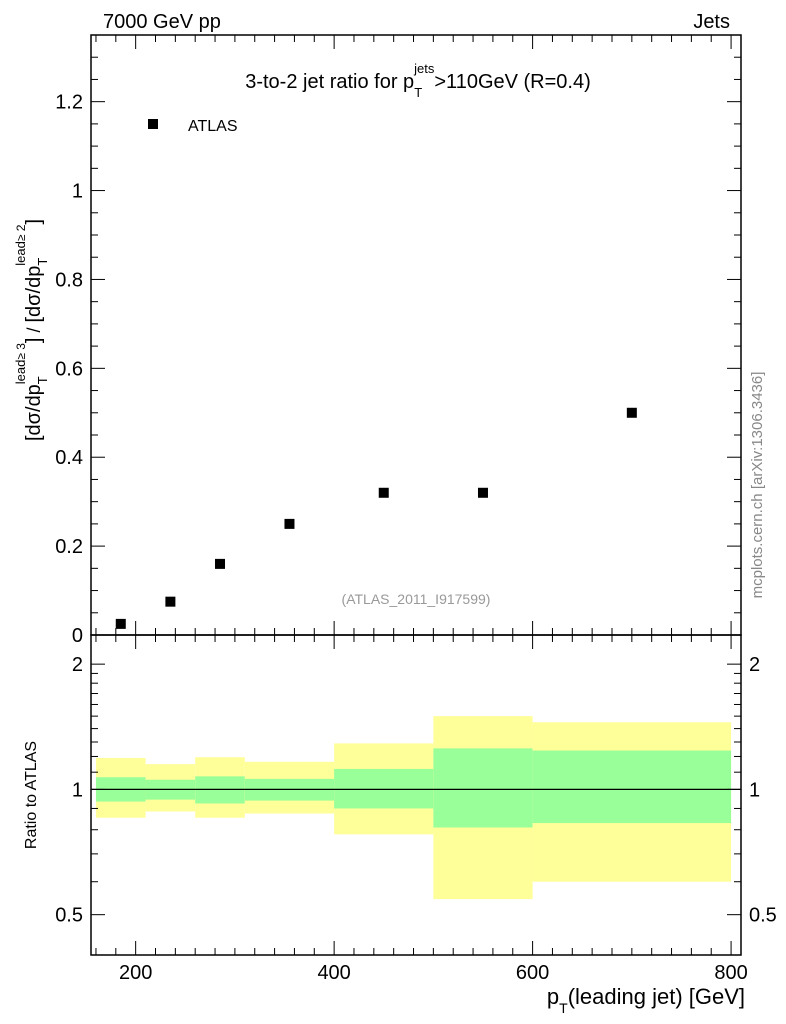  What do you see at coordinates (162, 22) in the screenshot?
I see `header-left: 7000 GeV pp` at bounding box center [162, 22].